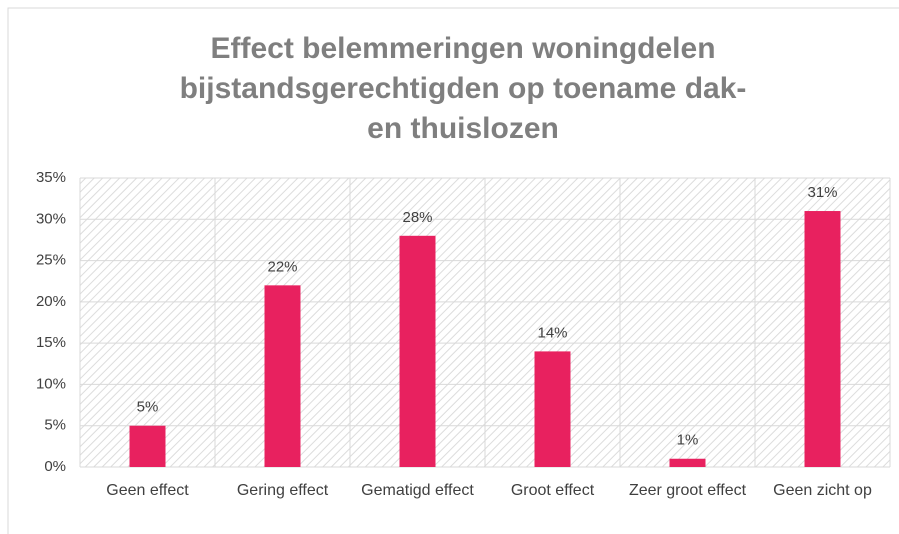 The image size is (899, 534). I want to click on x-tick-label: Zeer groot effect, so click(687, 490).